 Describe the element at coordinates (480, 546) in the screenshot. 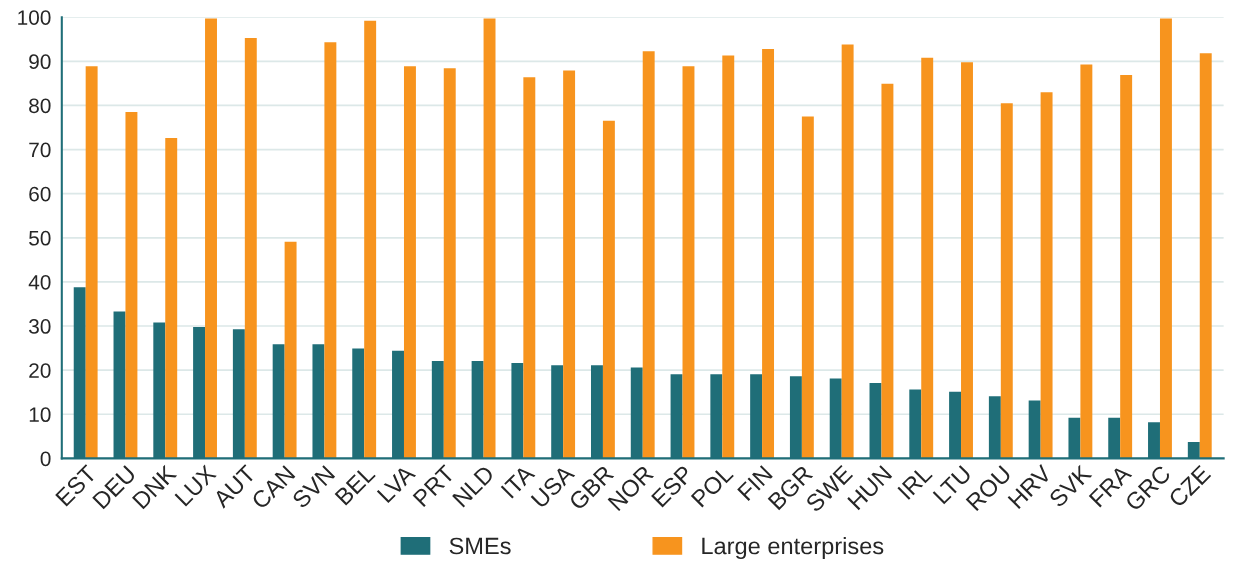

I see `legend-label: SMEs` at that location.